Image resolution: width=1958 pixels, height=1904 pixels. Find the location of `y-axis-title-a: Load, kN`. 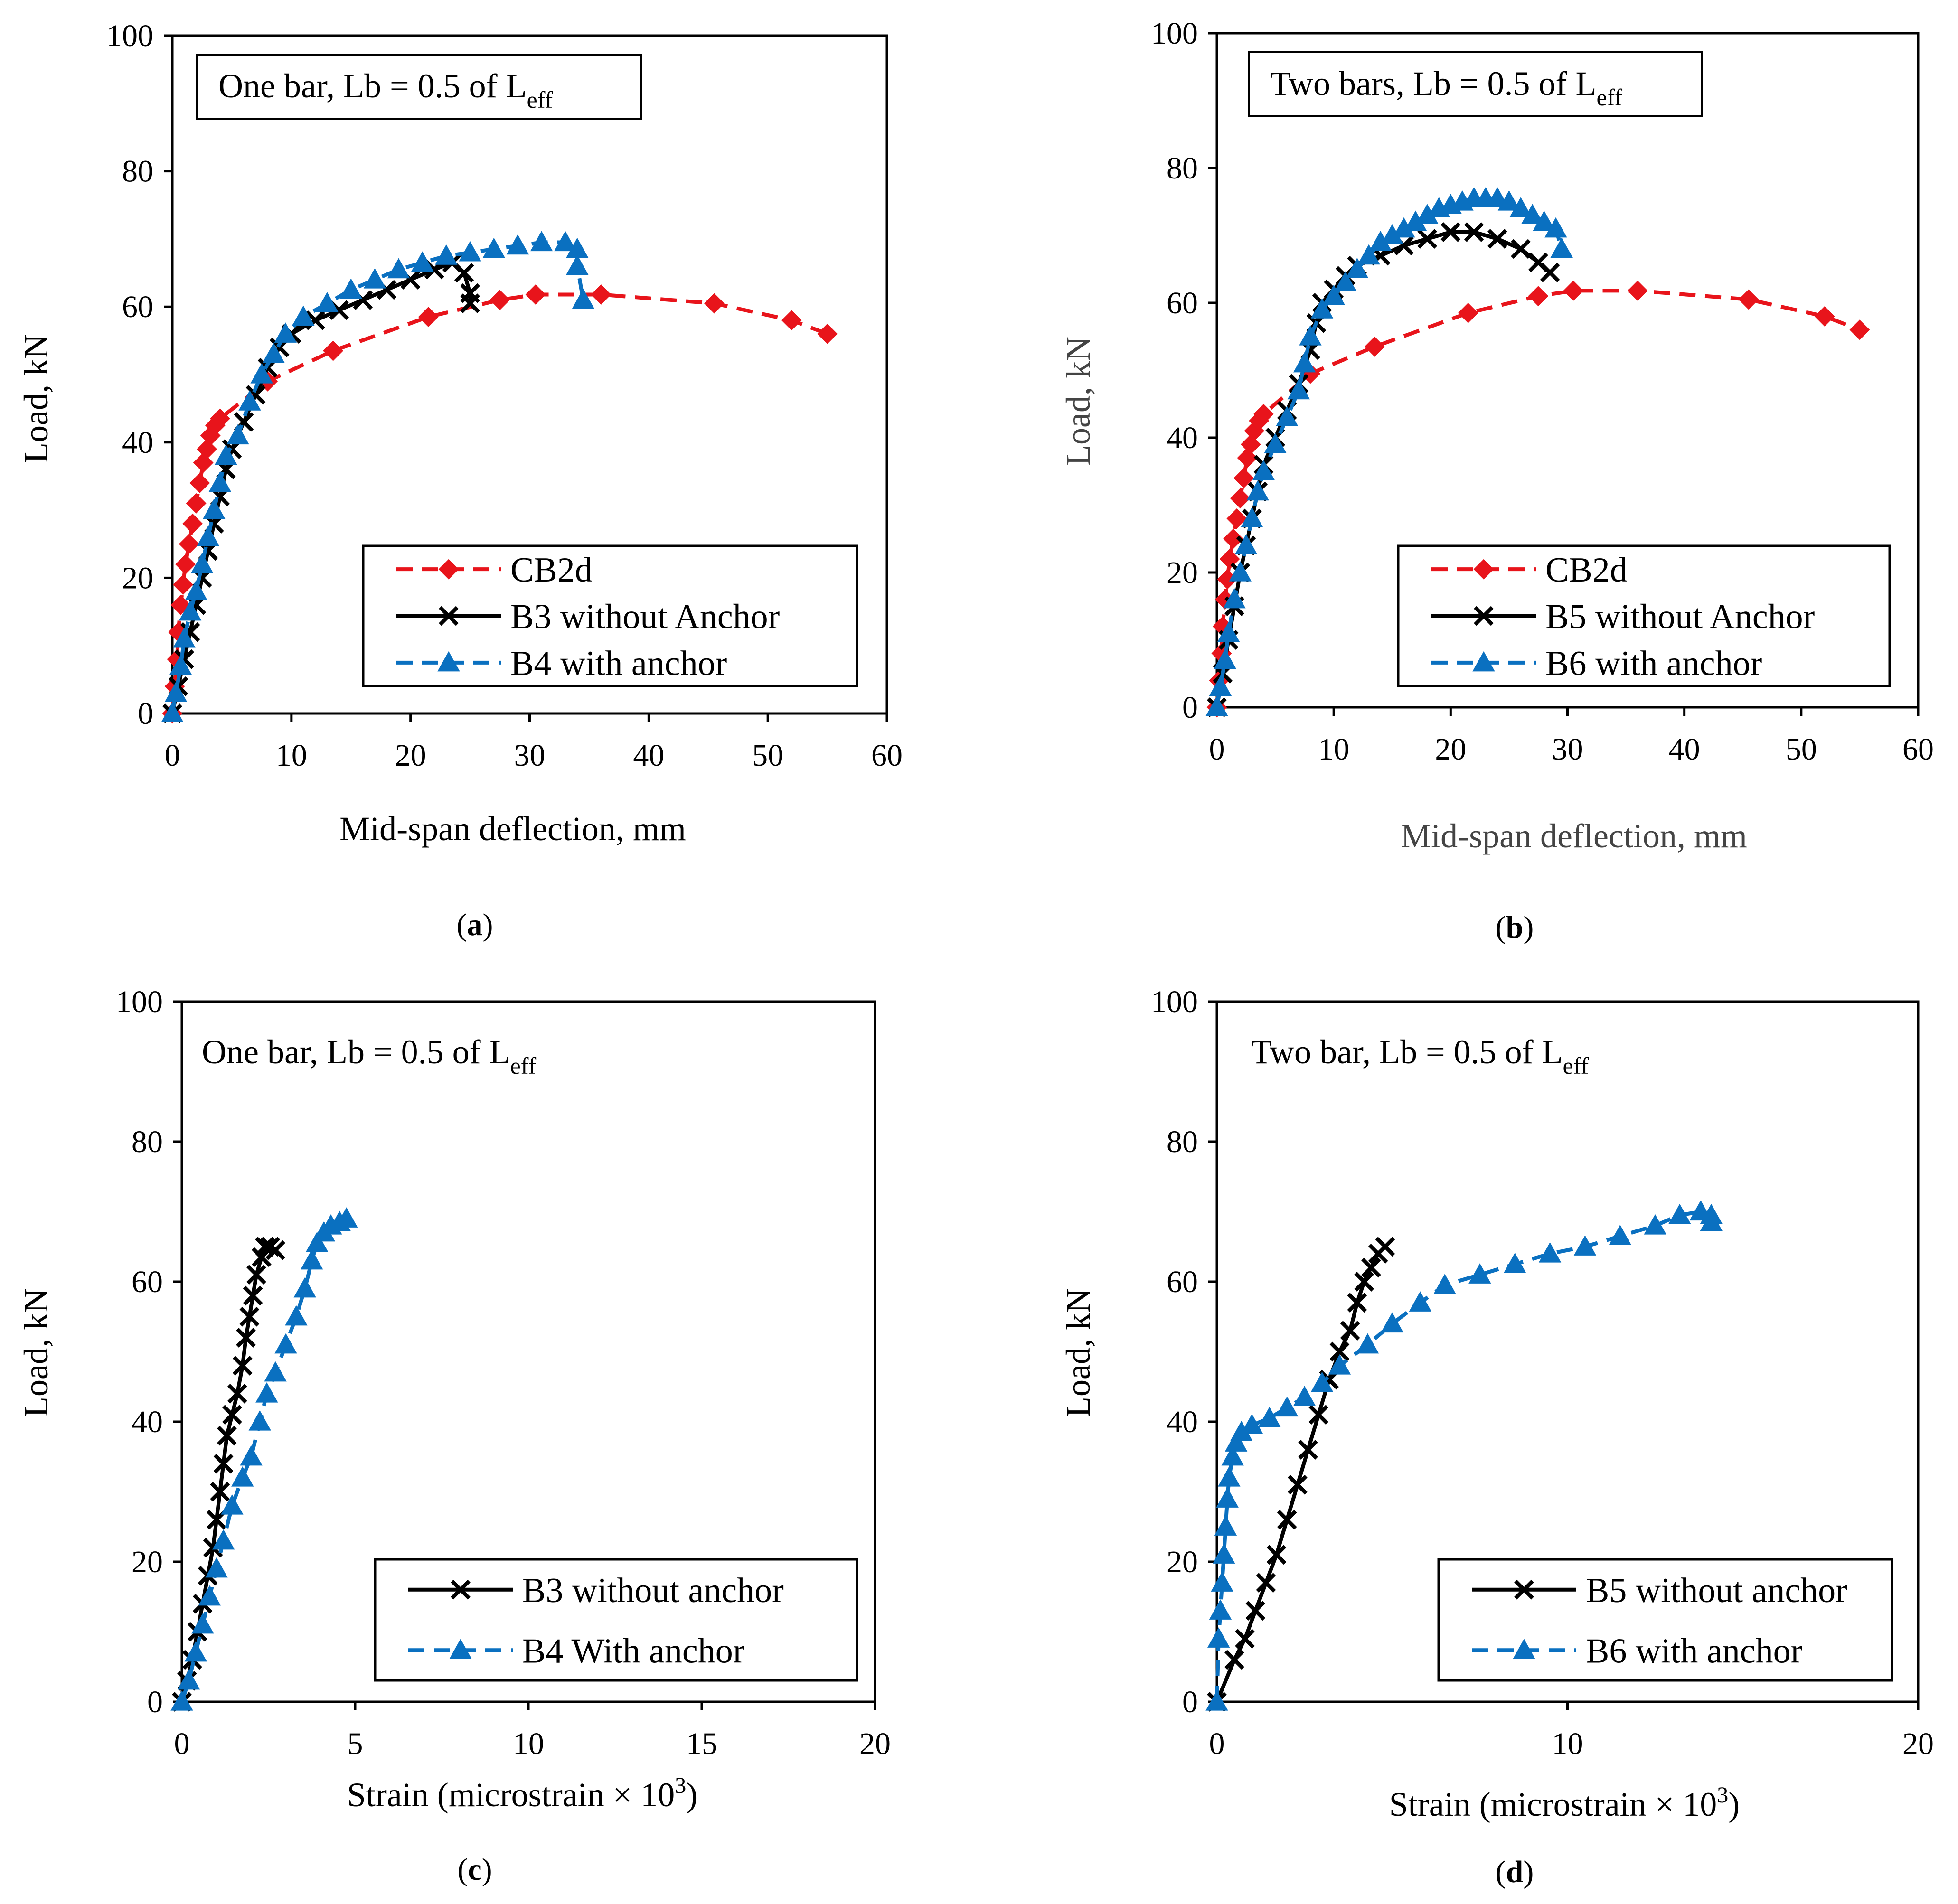

y-axis-title-a: Load, kN is located at coordinates (36, 398).